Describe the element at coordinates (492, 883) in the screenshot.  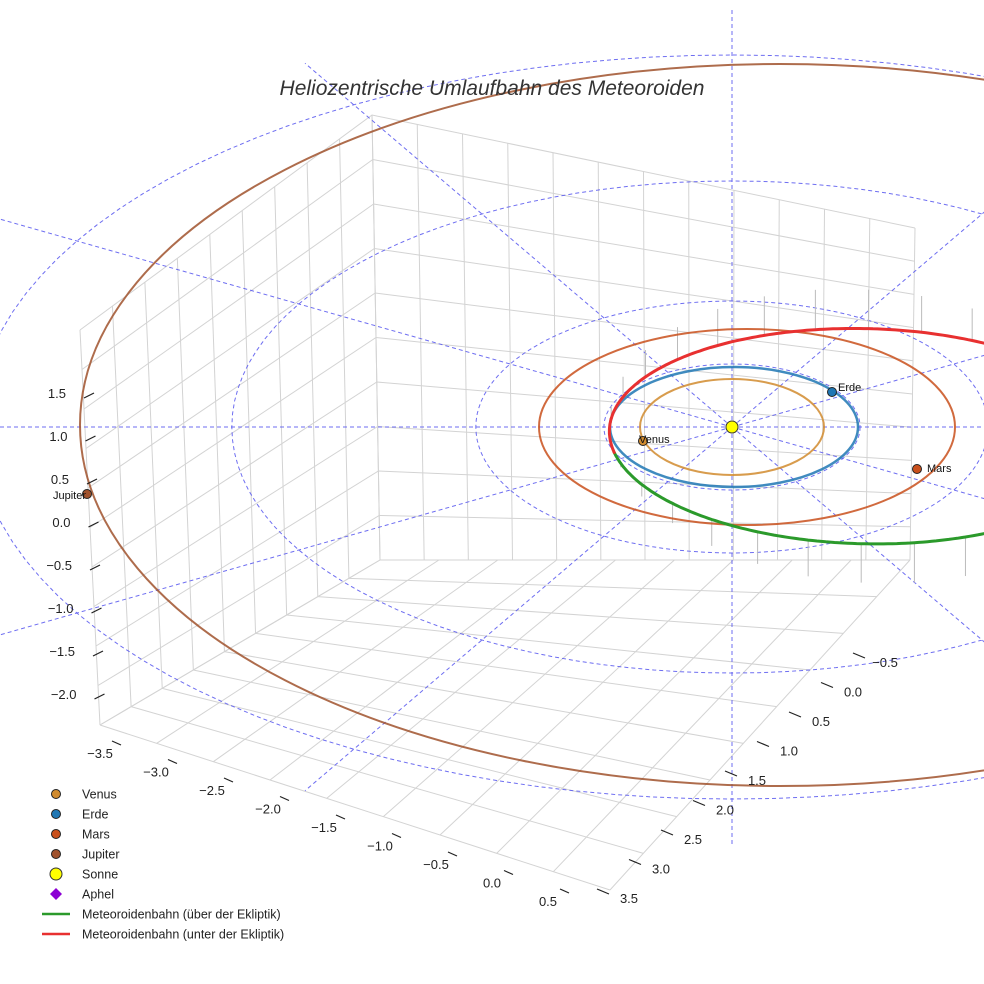
I see `x-tick-label: 0.0` at that location.